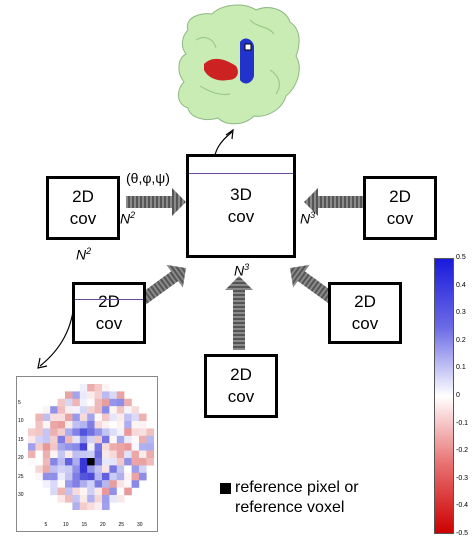  Describe the element at coordinates (334, 202) in the screenshot. I see `arrow-right-to-center` at that location.